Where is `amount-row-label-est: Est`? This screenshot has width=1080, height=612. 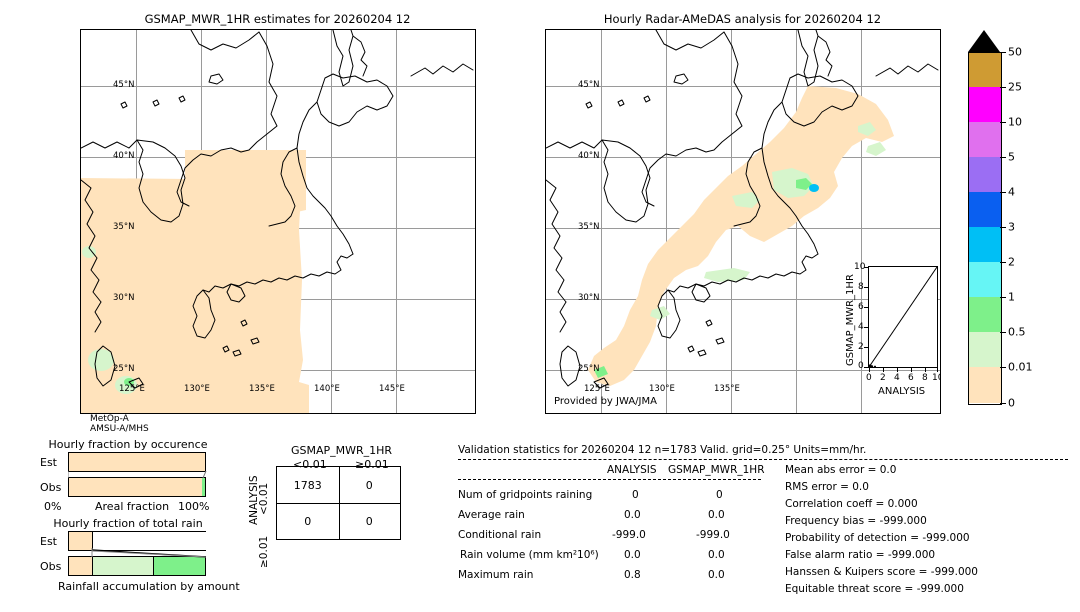 amount-row-label-est: Est is located at coordinates (48, 541).